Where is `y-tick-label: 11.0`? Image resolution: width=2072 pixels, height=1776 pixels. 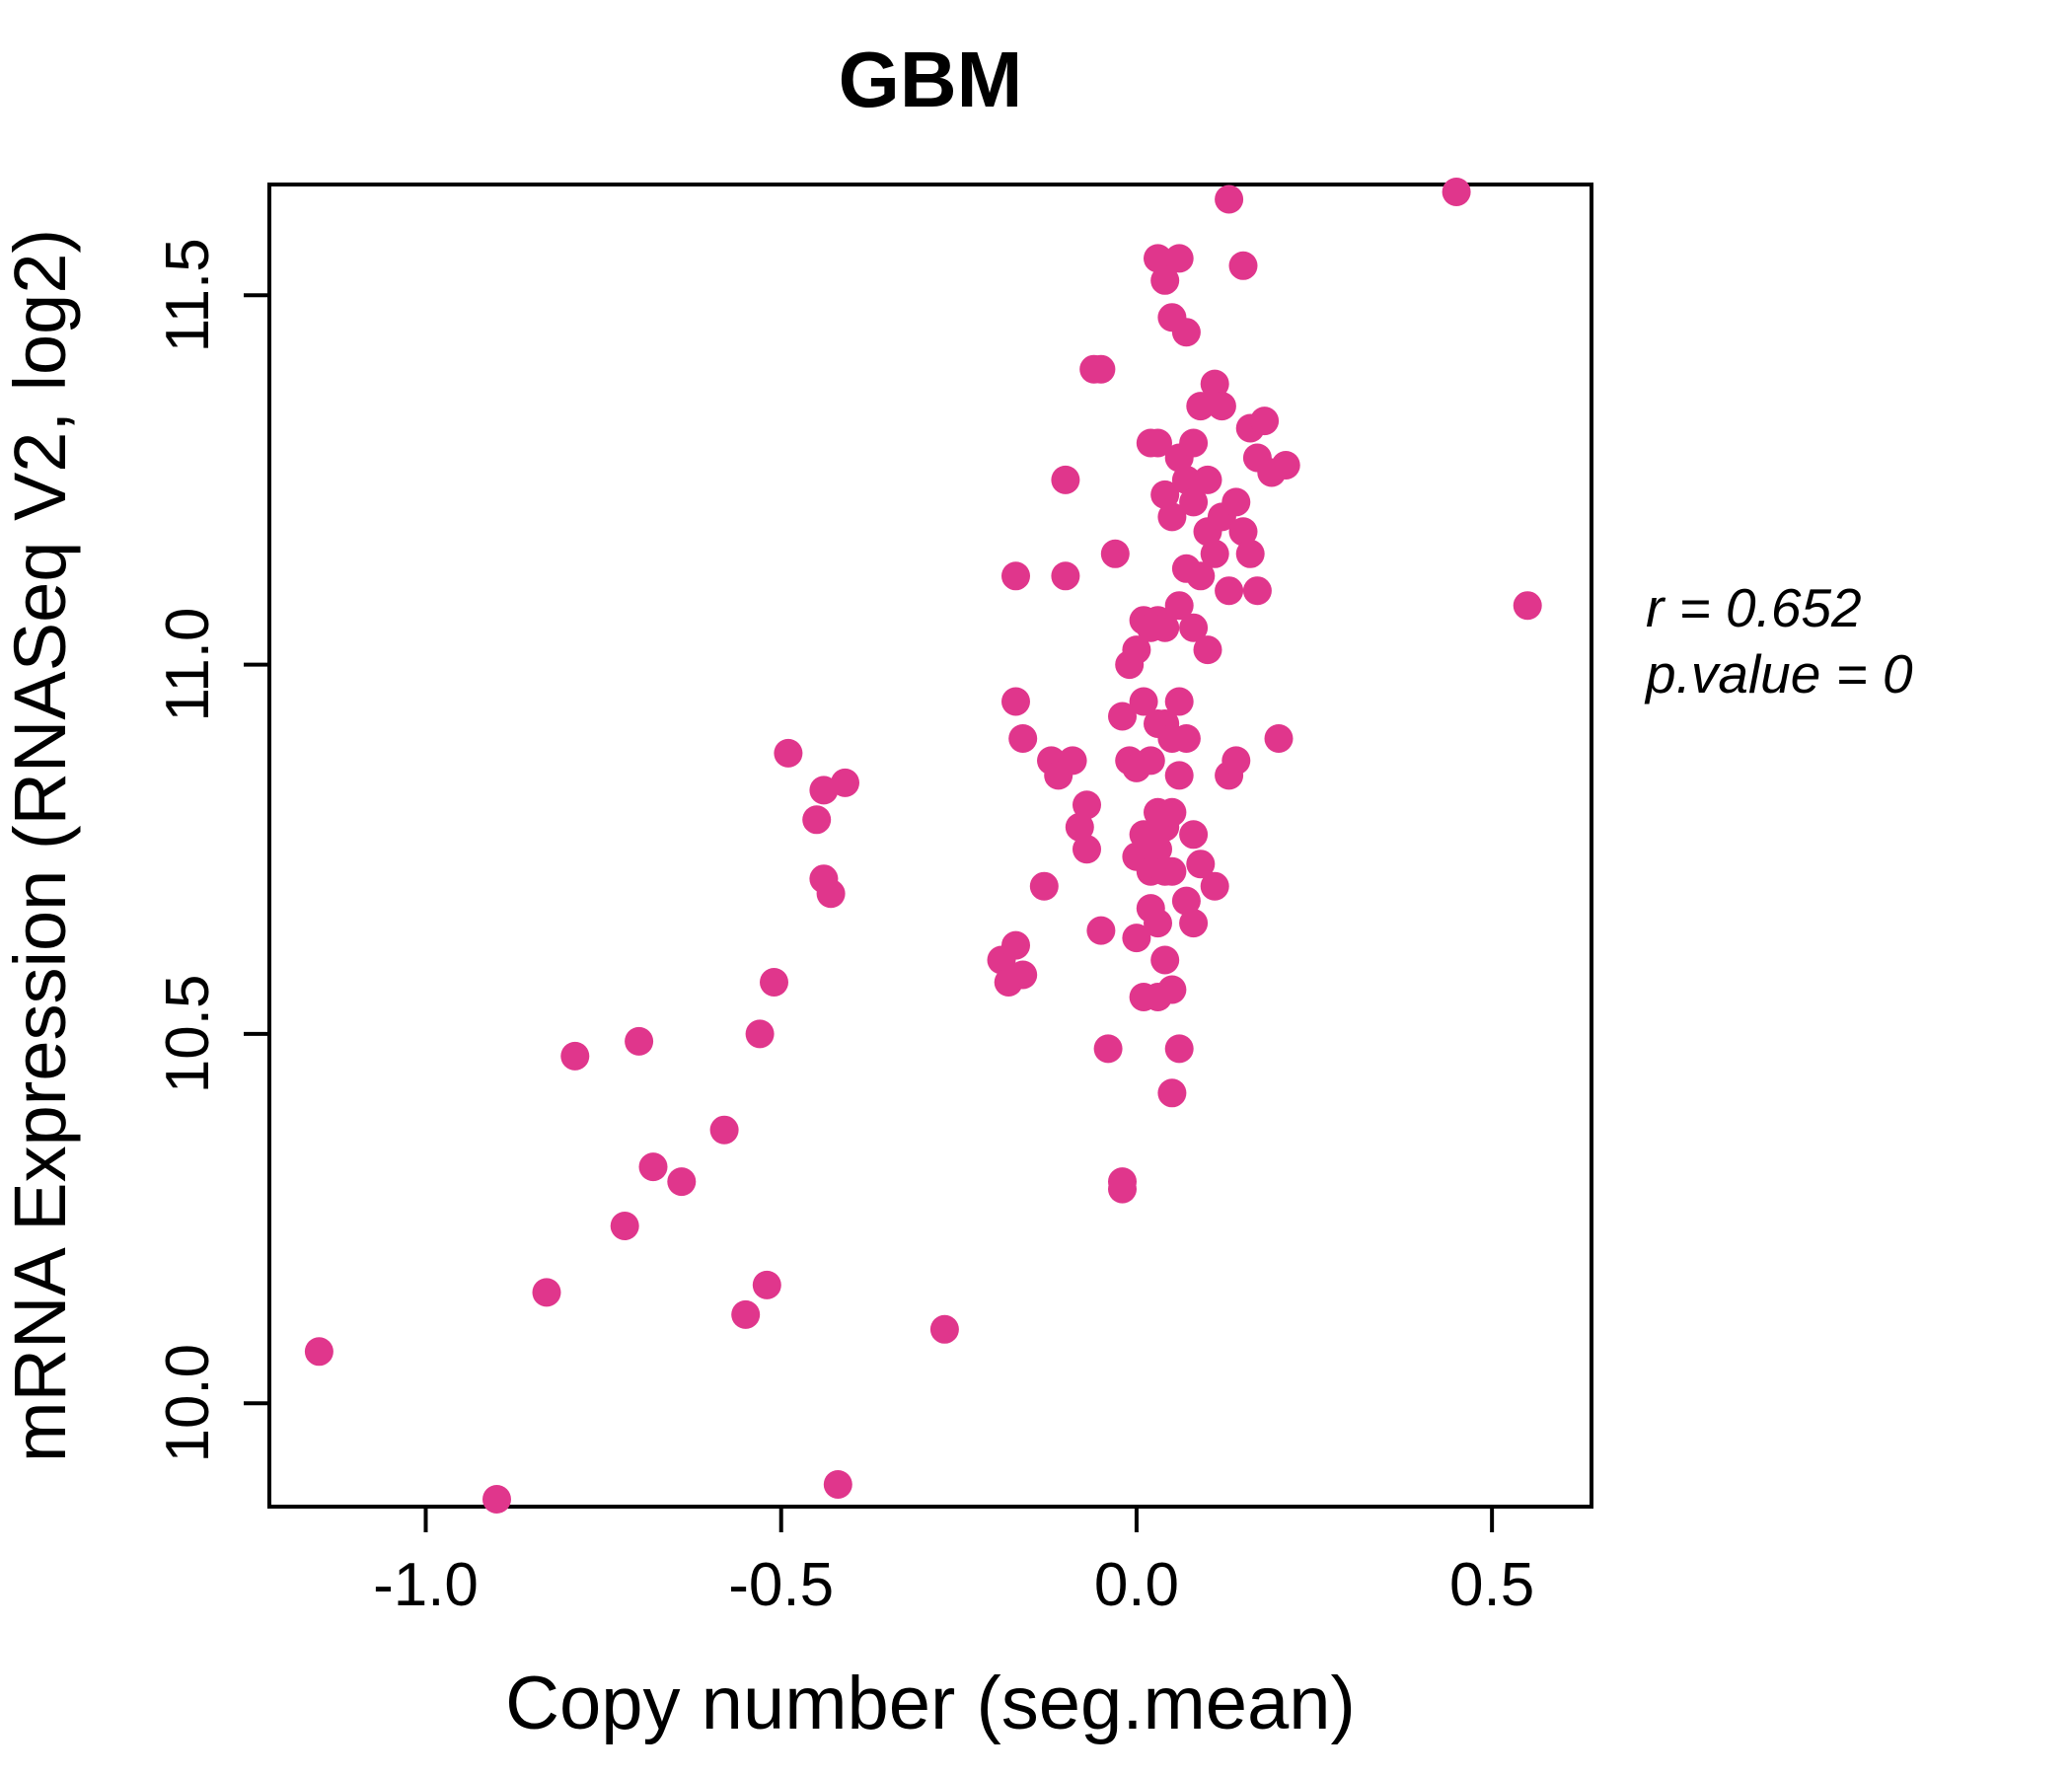 y-tick-label: 11.0 is located at coordinates (188, 665).